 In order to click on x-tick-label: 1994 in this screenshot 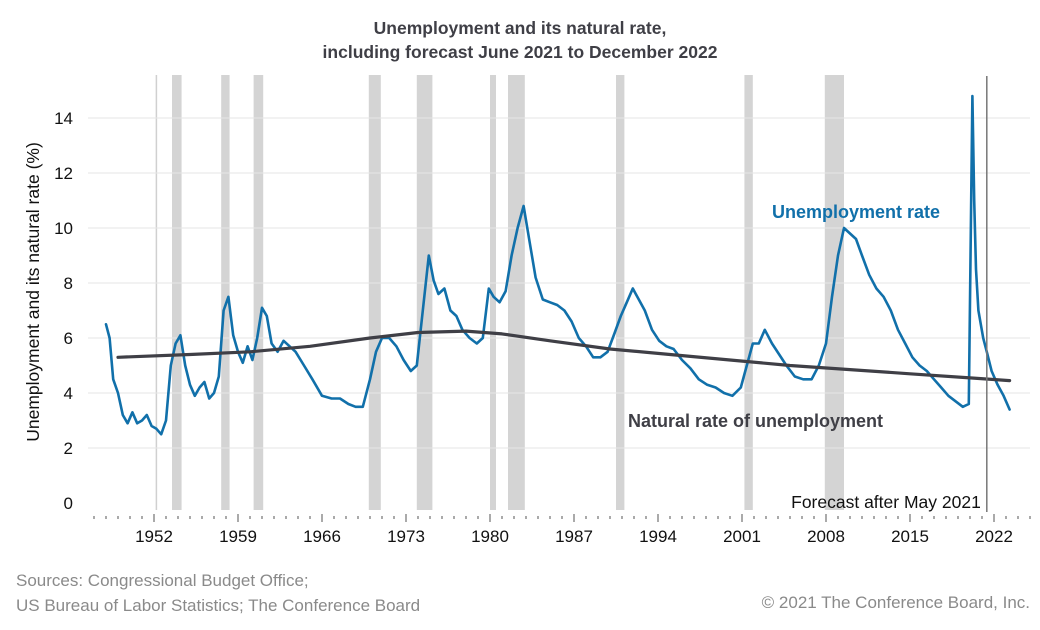, I will do `click(658, 536)`.